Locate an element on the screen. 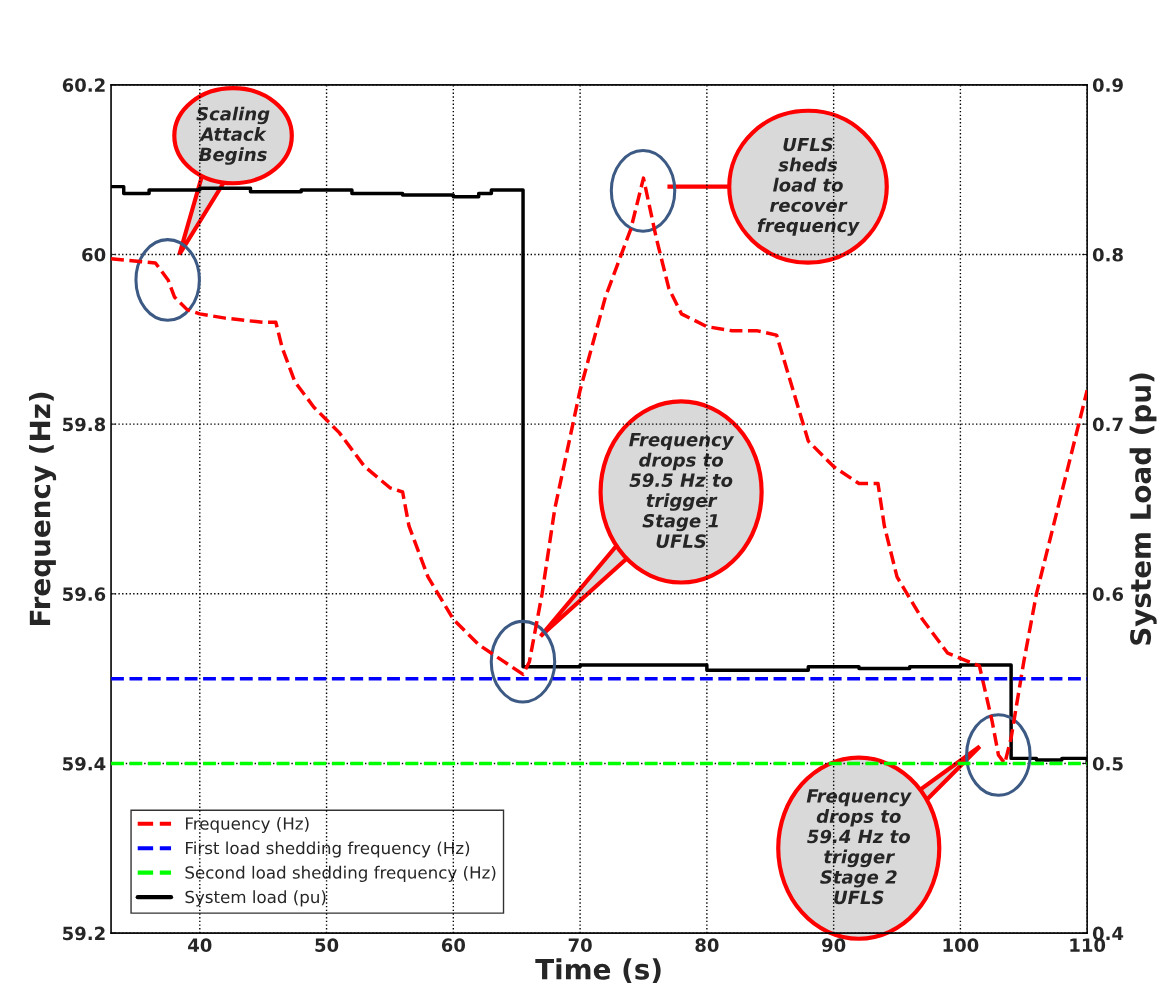 The image size is (1169, 998). x-tick-label: 70 is located at coordinates (580, 945).